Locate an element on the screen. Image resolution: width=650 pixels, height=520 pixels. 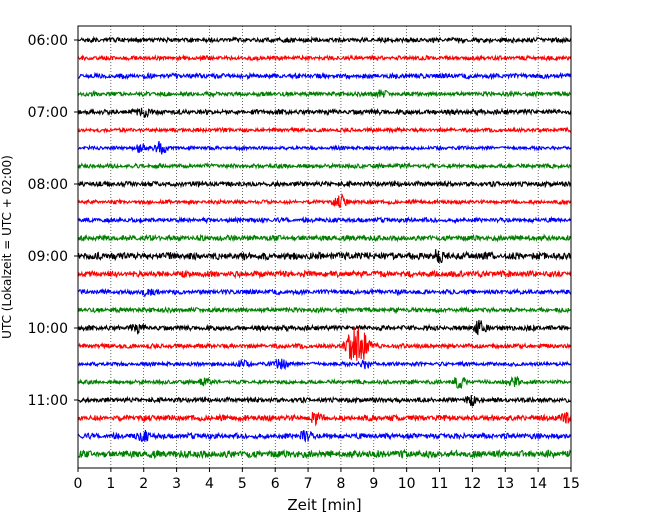
x-tick-label: 6 is located at coordinates (275, 484).